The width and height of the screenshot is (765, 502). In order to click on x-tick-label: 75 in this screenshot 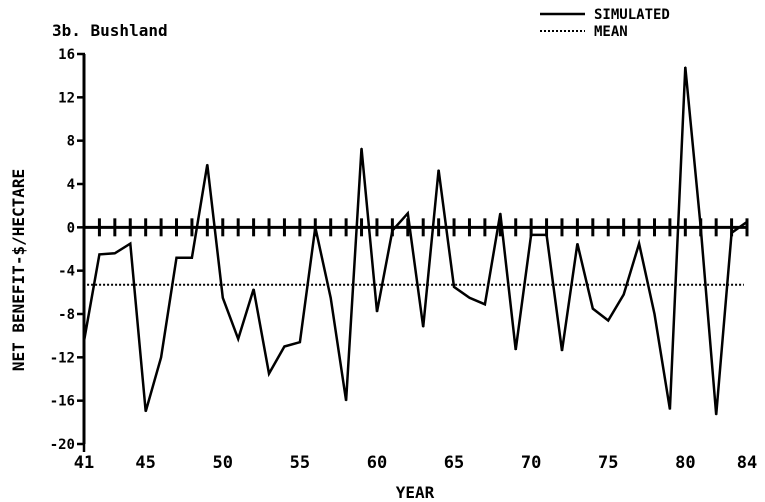, I will do `click(608, 463)`.